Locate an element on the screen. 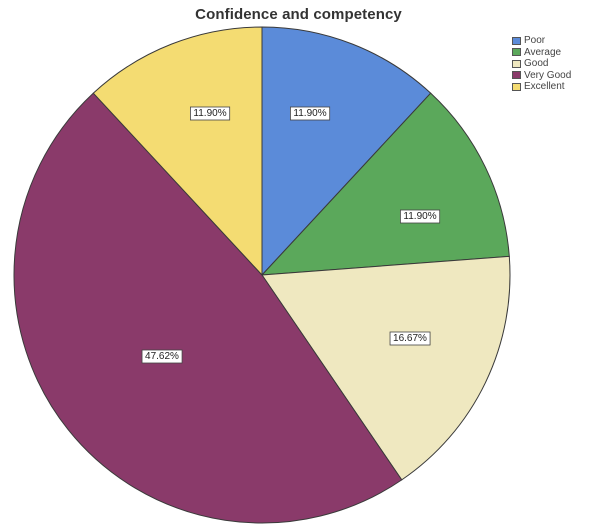  pie-slice-excellent is located at coordinates (177, 151).